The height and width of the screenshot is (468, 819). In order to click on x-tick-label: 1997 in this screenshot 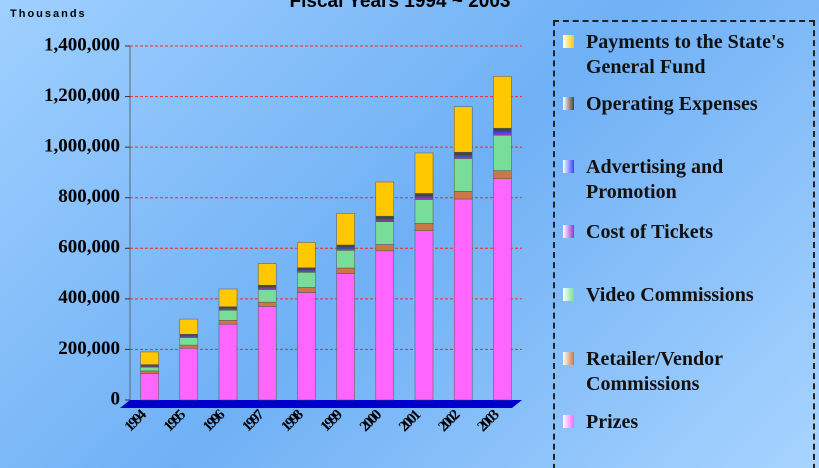, I will do `click(253, 420)`.